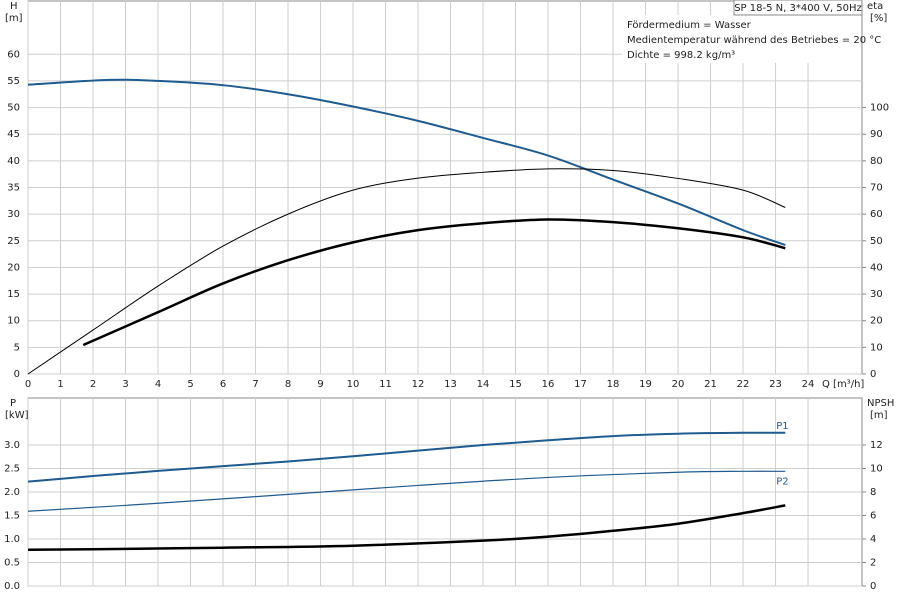 This screenshot has width=900, height=604. I want to click on y-tick-label: 0.0, so click(12, 586).